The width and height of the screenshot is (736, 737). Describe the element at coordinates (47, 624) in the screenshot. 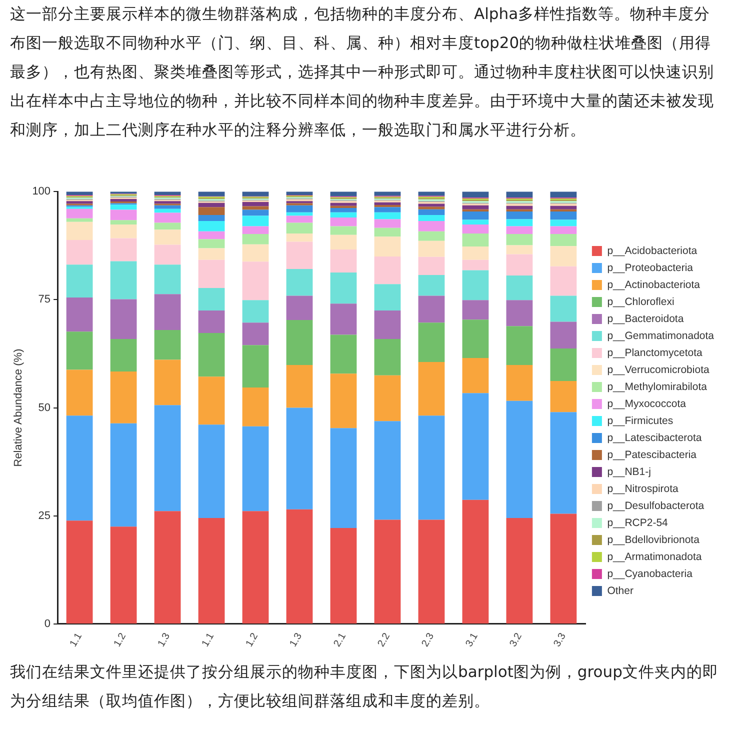

I see `y-tick-label: 0` at that location.